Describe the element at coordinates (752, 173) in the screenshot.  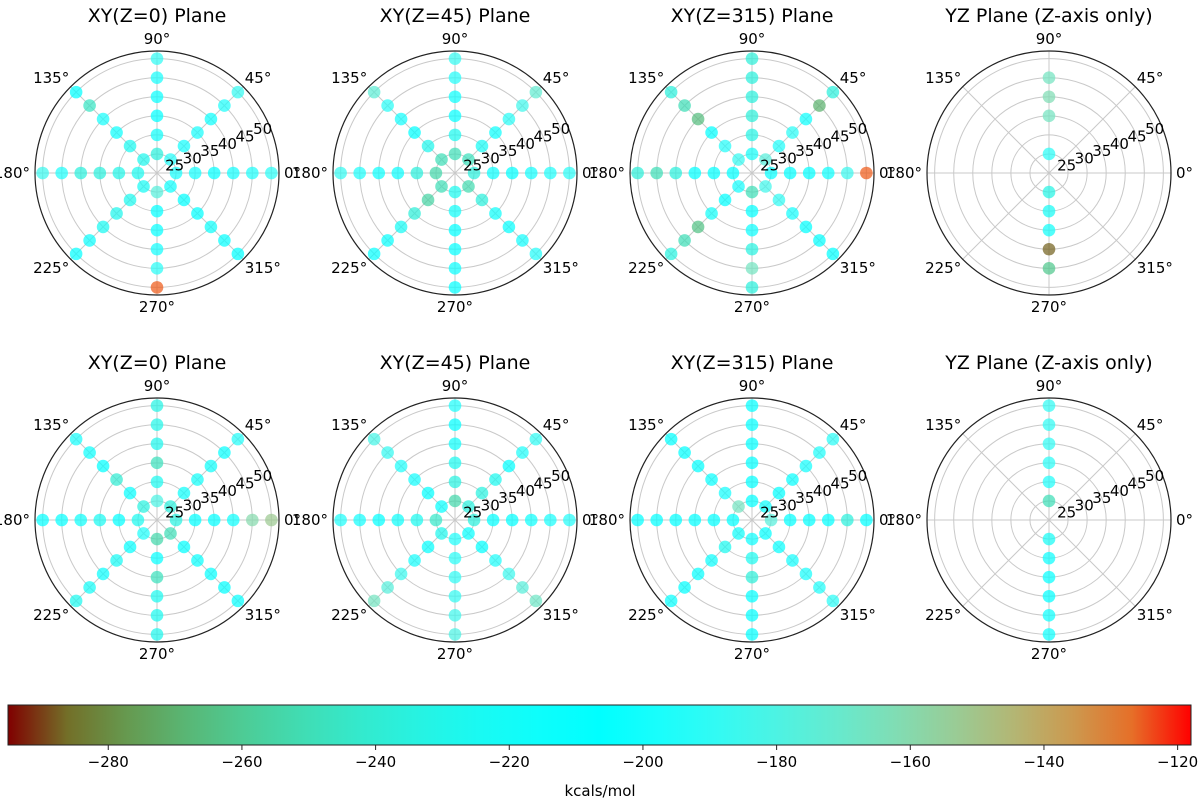
I see `polar-frame` at that location.